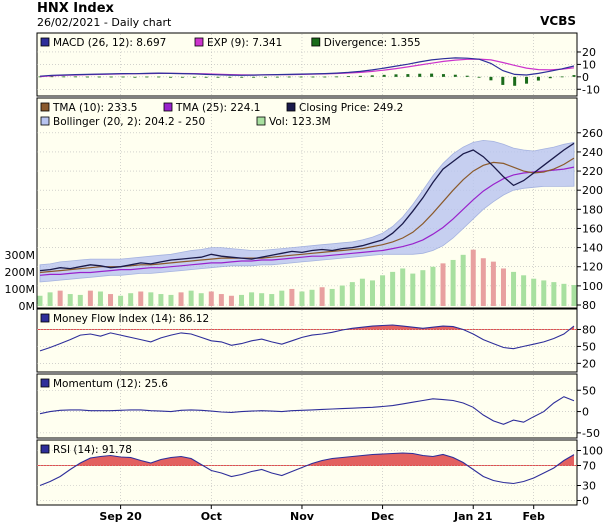  What do you see at coordinates (585, 412) in the screenshot?
I see `panel-4-ytick-label: 0` at bounding box center [585, 412].